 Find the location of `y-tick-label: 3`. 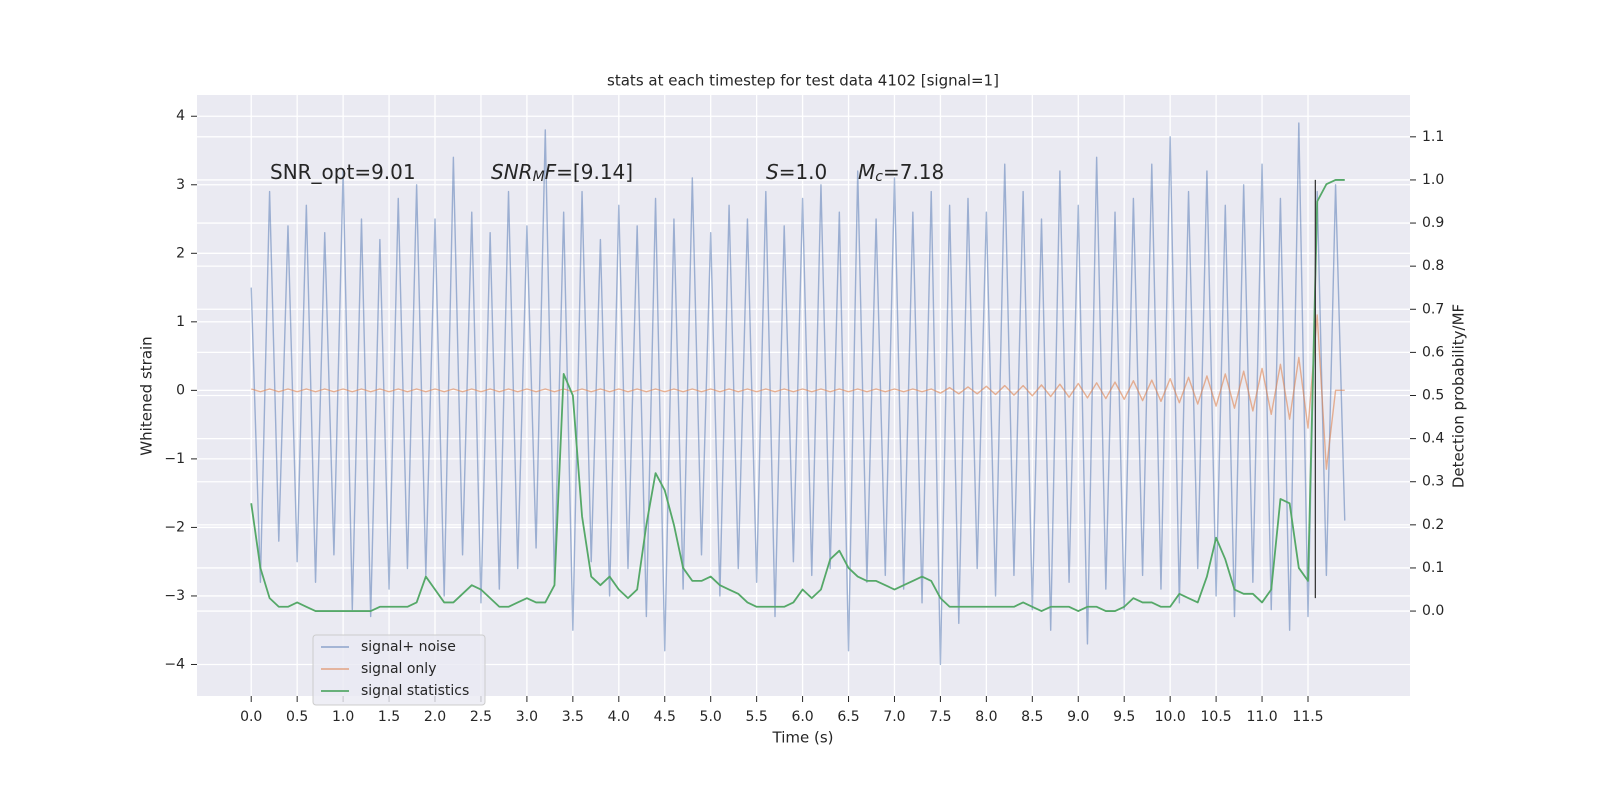

y-tick-label: 3 is located at coordinates (180, 185).